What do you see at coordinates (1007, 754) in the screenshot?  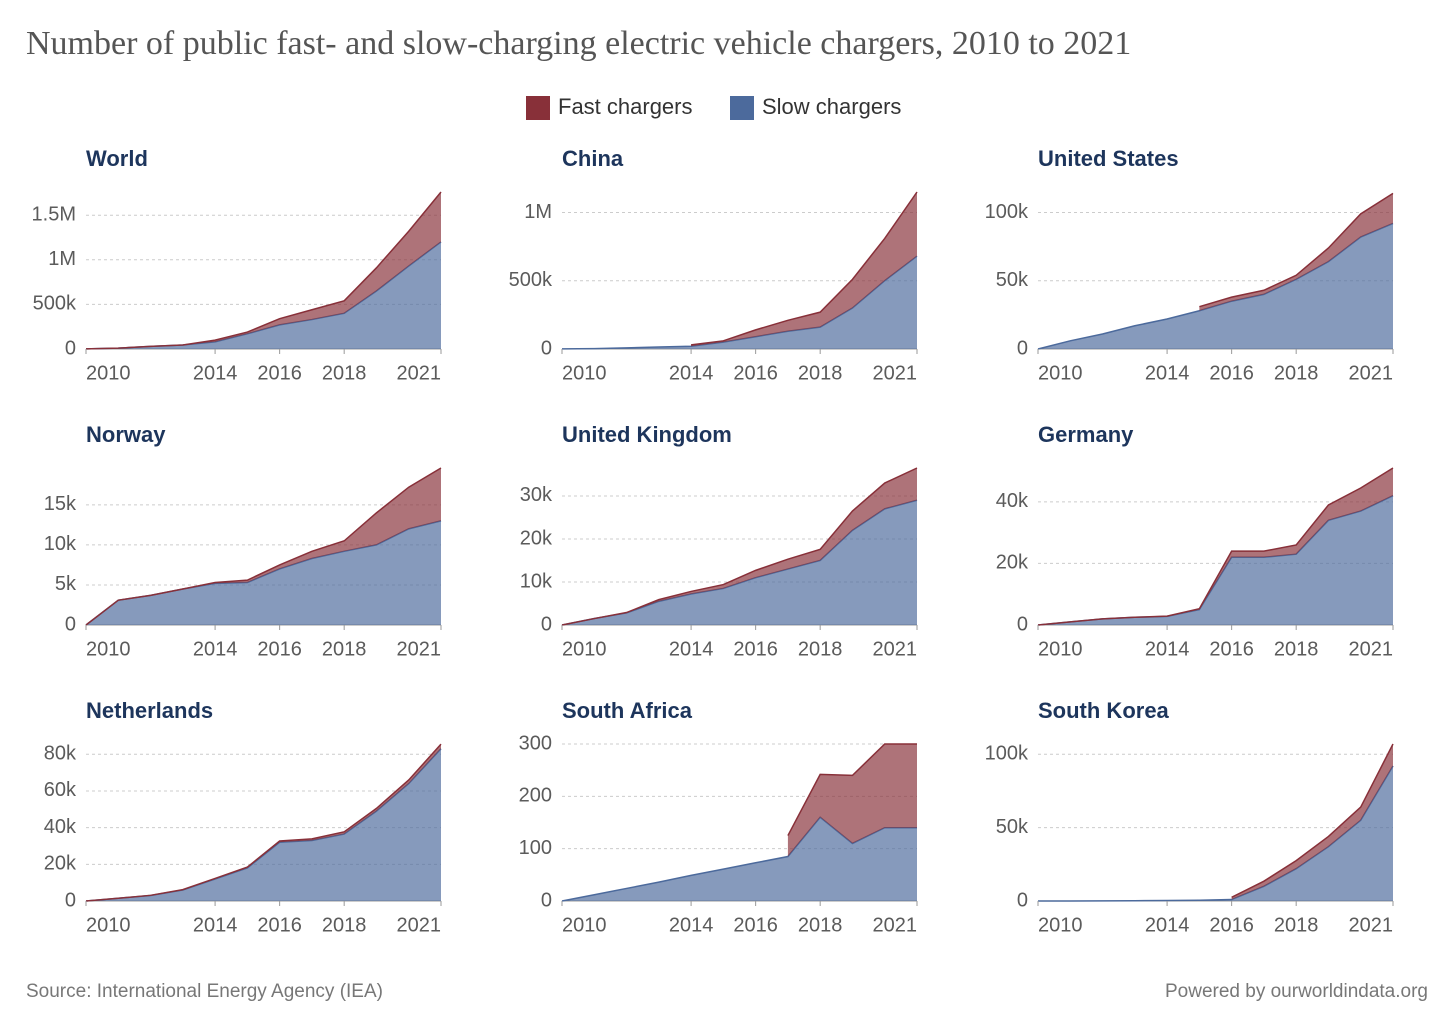 I see `y-tick-label: 100k` at bounding box center [1007, 754].